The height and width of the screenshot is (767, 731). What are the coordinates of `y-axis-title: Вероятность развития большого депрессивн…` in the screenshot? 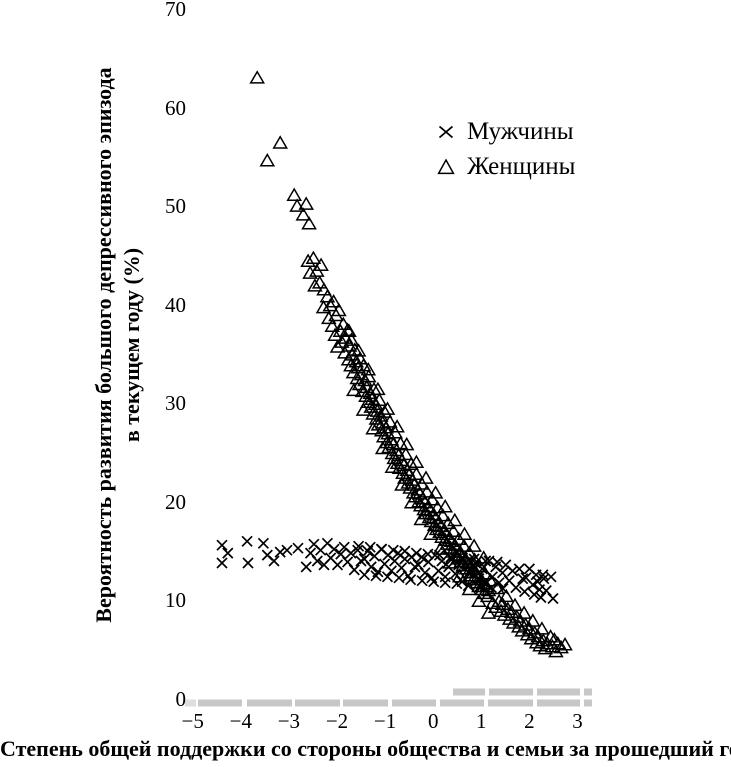 It's located at (119, 345).